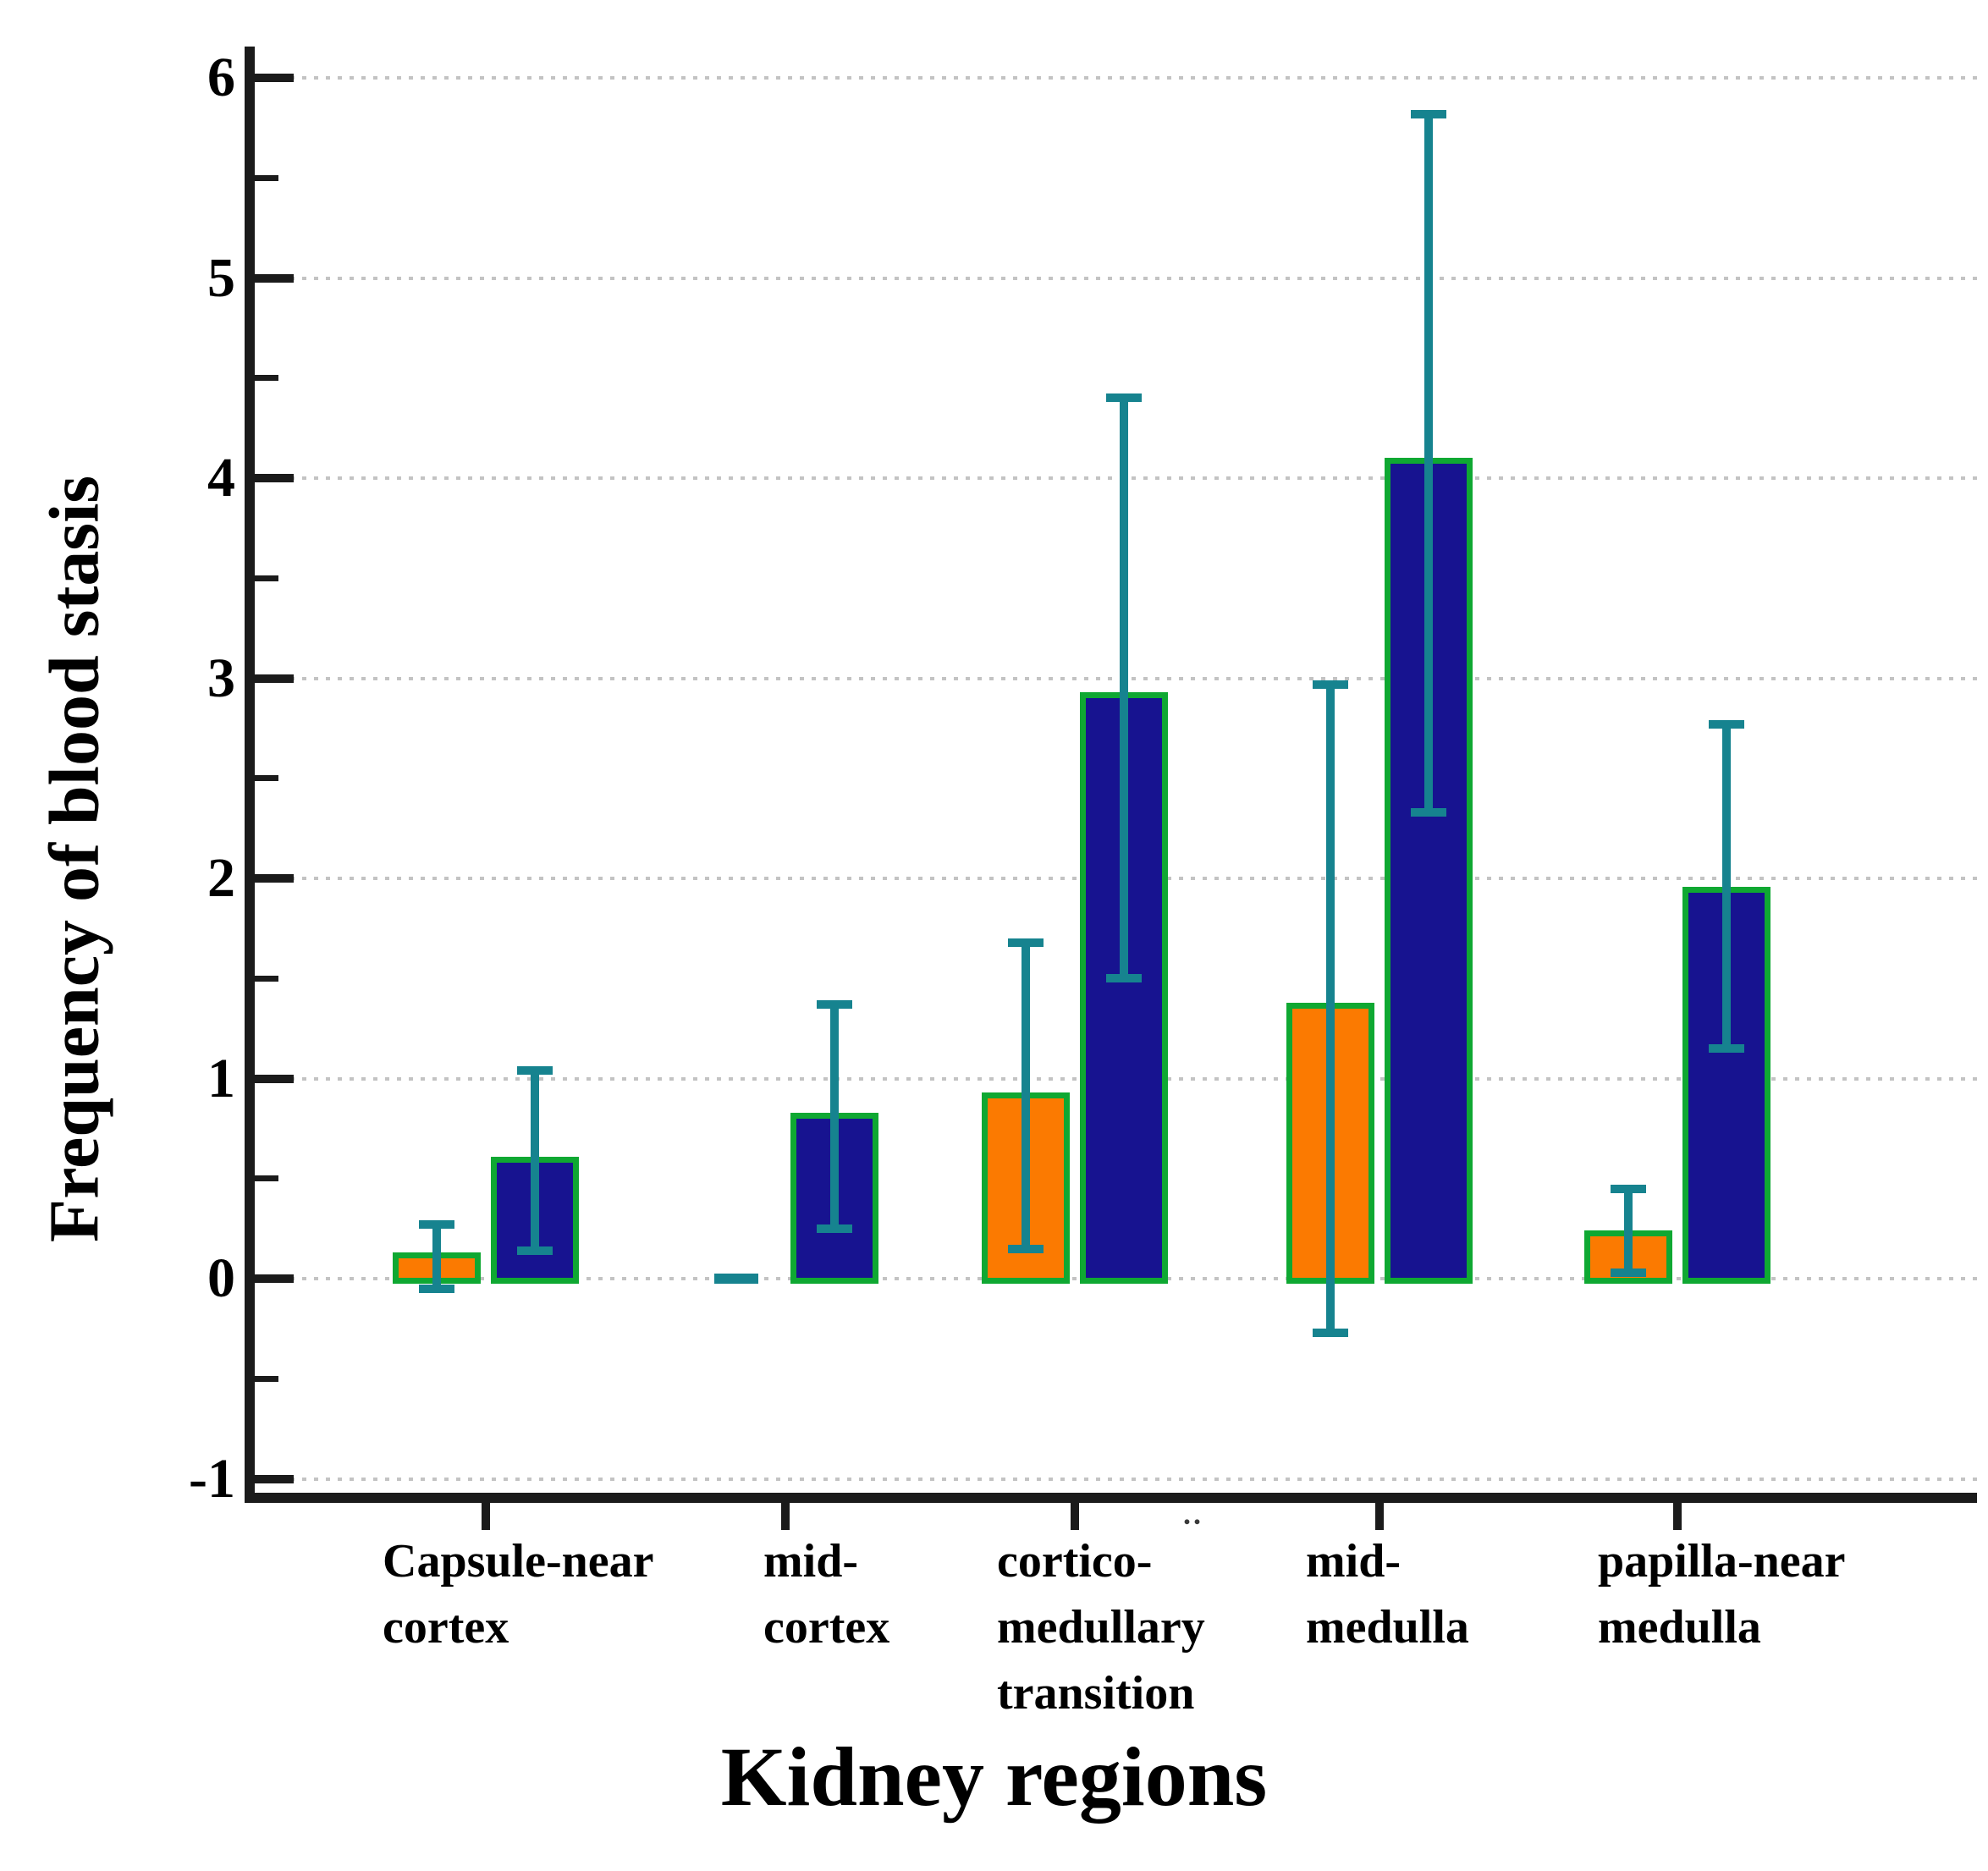 The height and width of the screenshot is (1871, 1988). I want to click on y-tick-label-6: 6, so click(221, 78).